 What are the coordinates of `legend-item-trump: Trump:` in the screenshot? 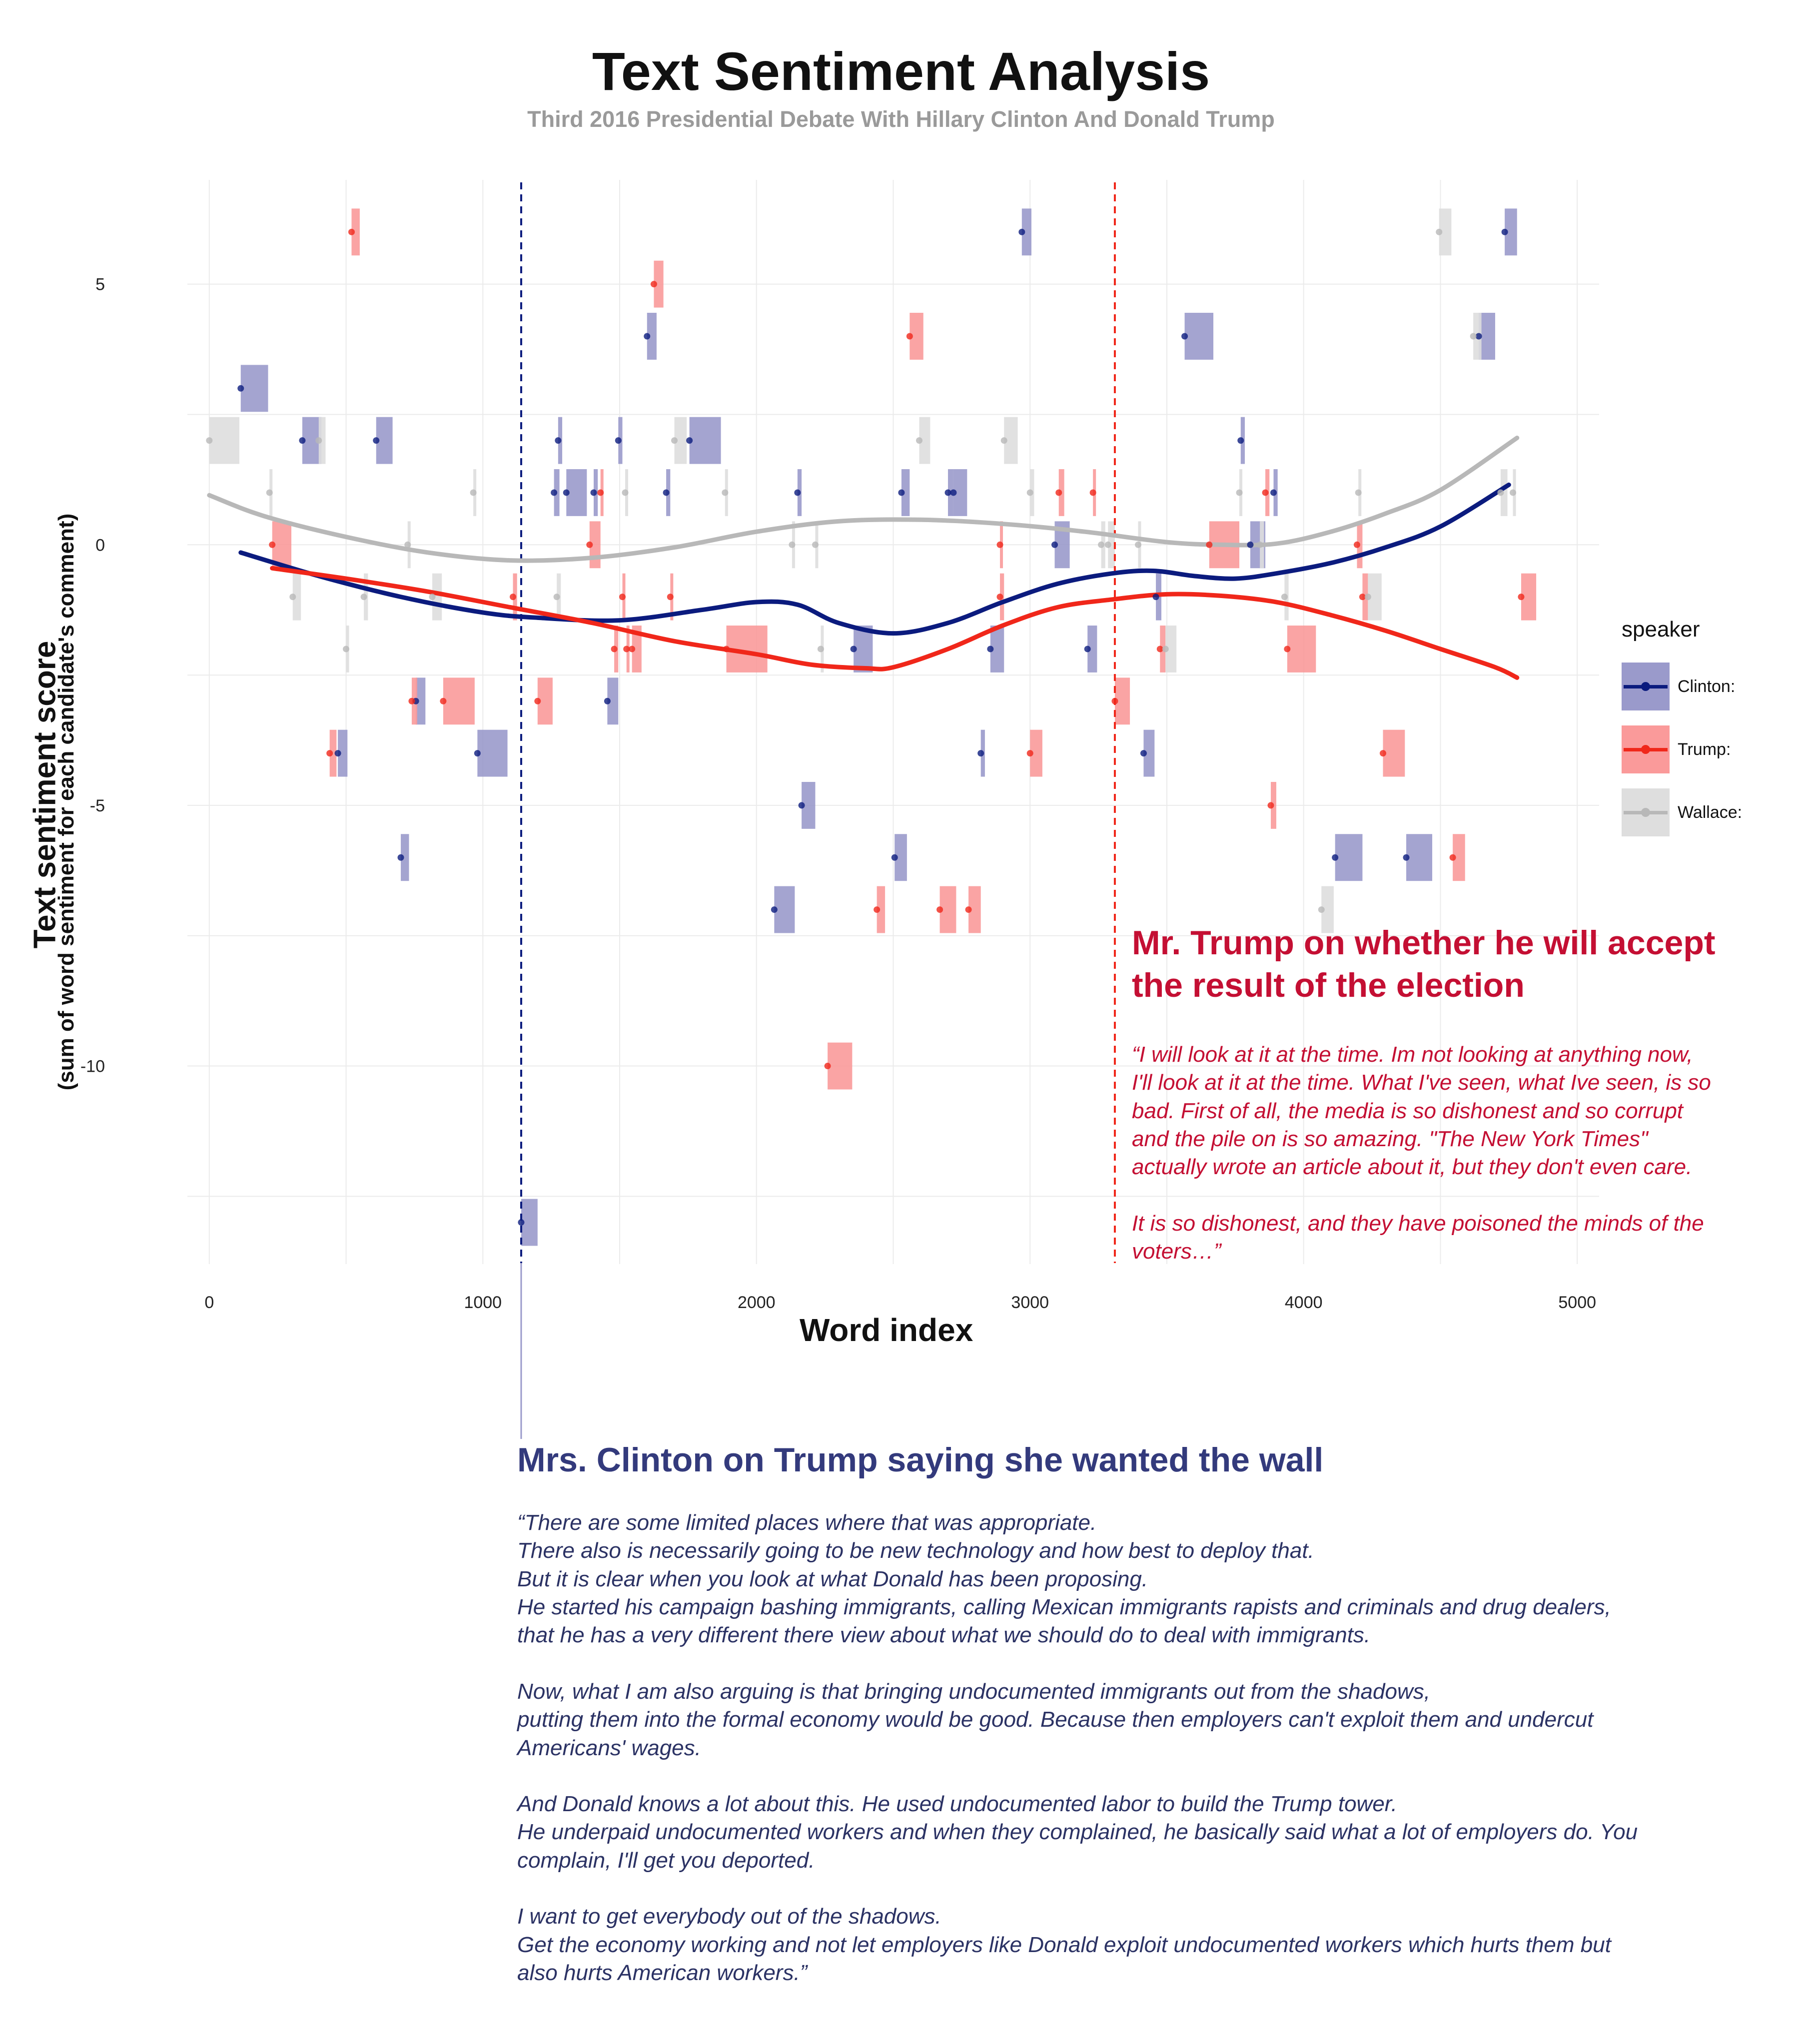 It's located at (1682, 749).